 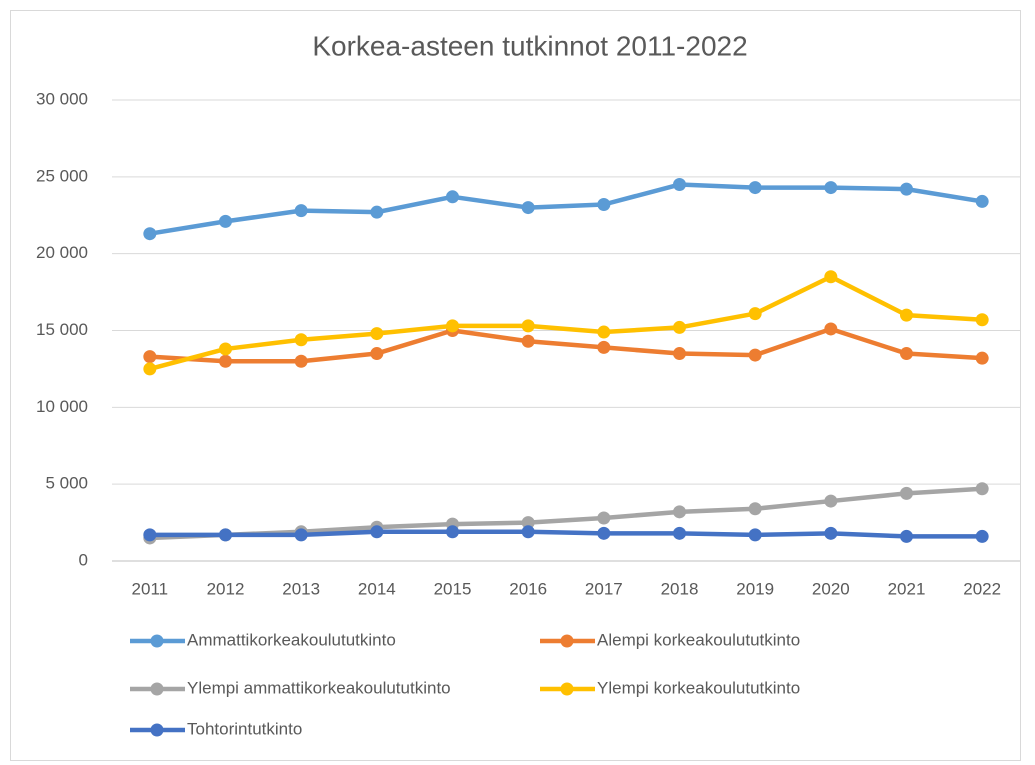 I want to click on legend-label: Tohtorintutkinto, so click(x=244, y=728).